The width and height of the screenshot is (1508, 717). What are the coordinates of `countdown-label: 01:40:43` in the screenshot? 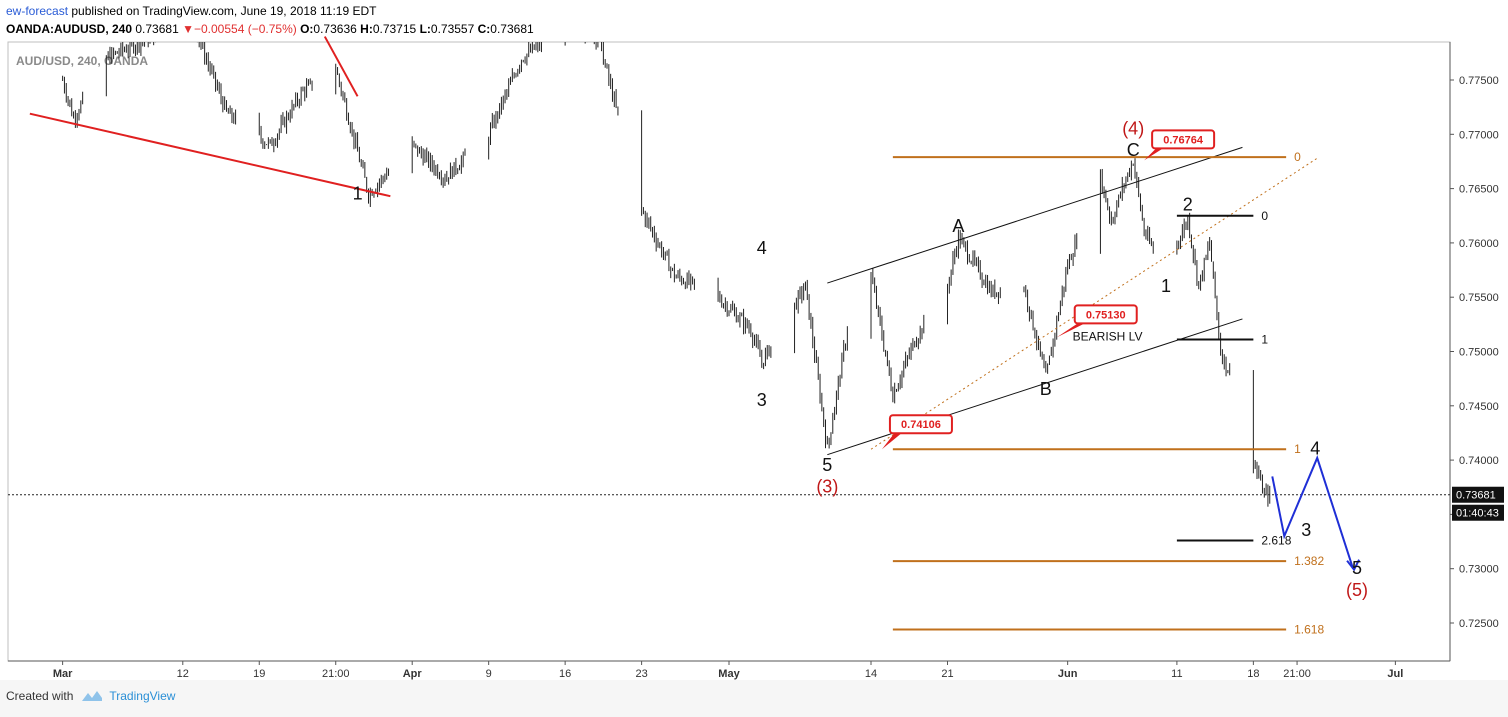 It's located at (1477, 514).